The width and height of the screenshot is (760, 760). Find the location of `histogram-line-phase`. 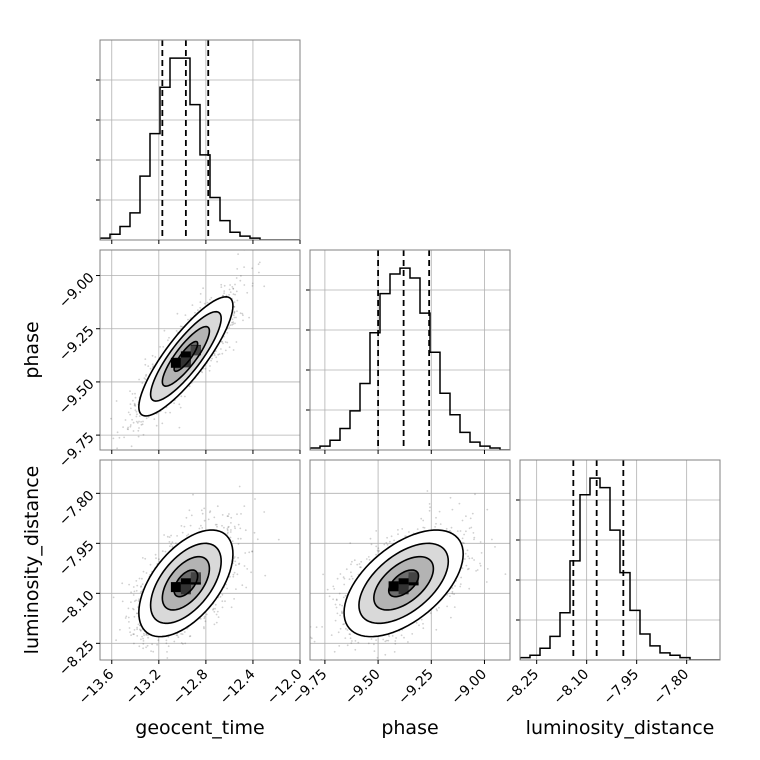

histogram-line-phase is located at coordinates (410, 358).